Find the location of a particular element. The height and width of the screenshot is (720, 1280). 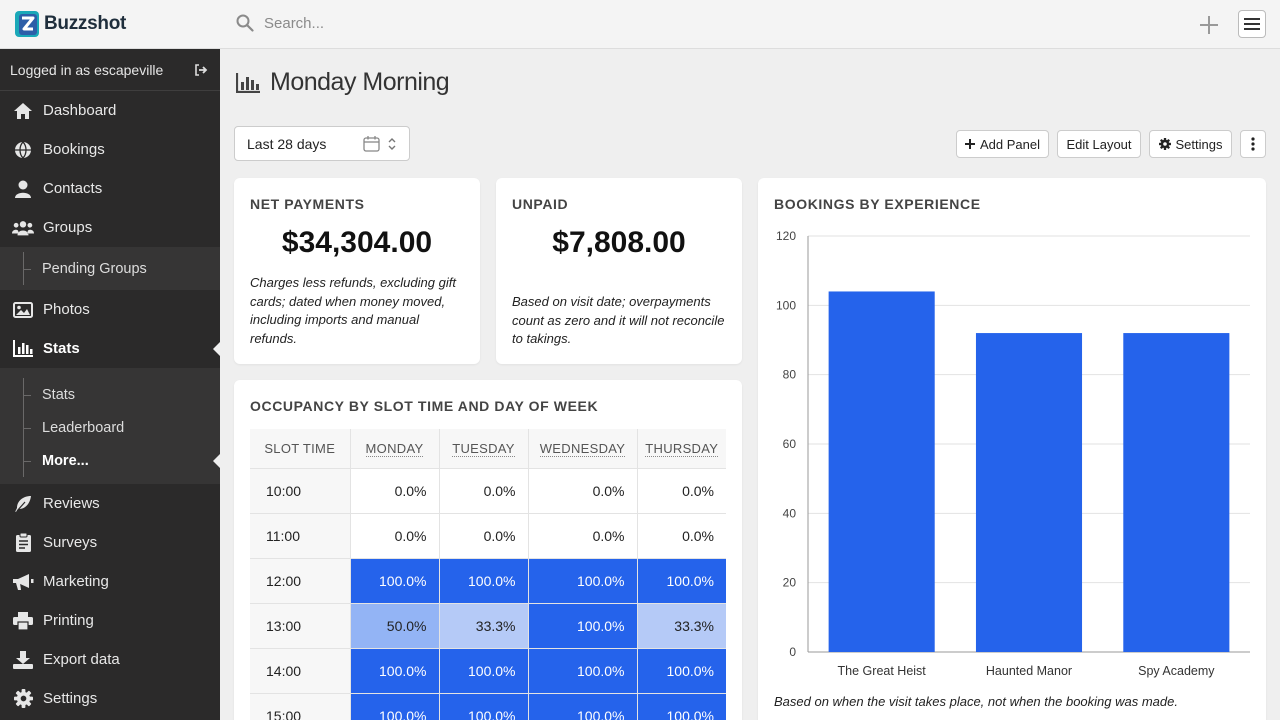

sidebar-item-label: Pending Groups is located at coordinates (94, 268).